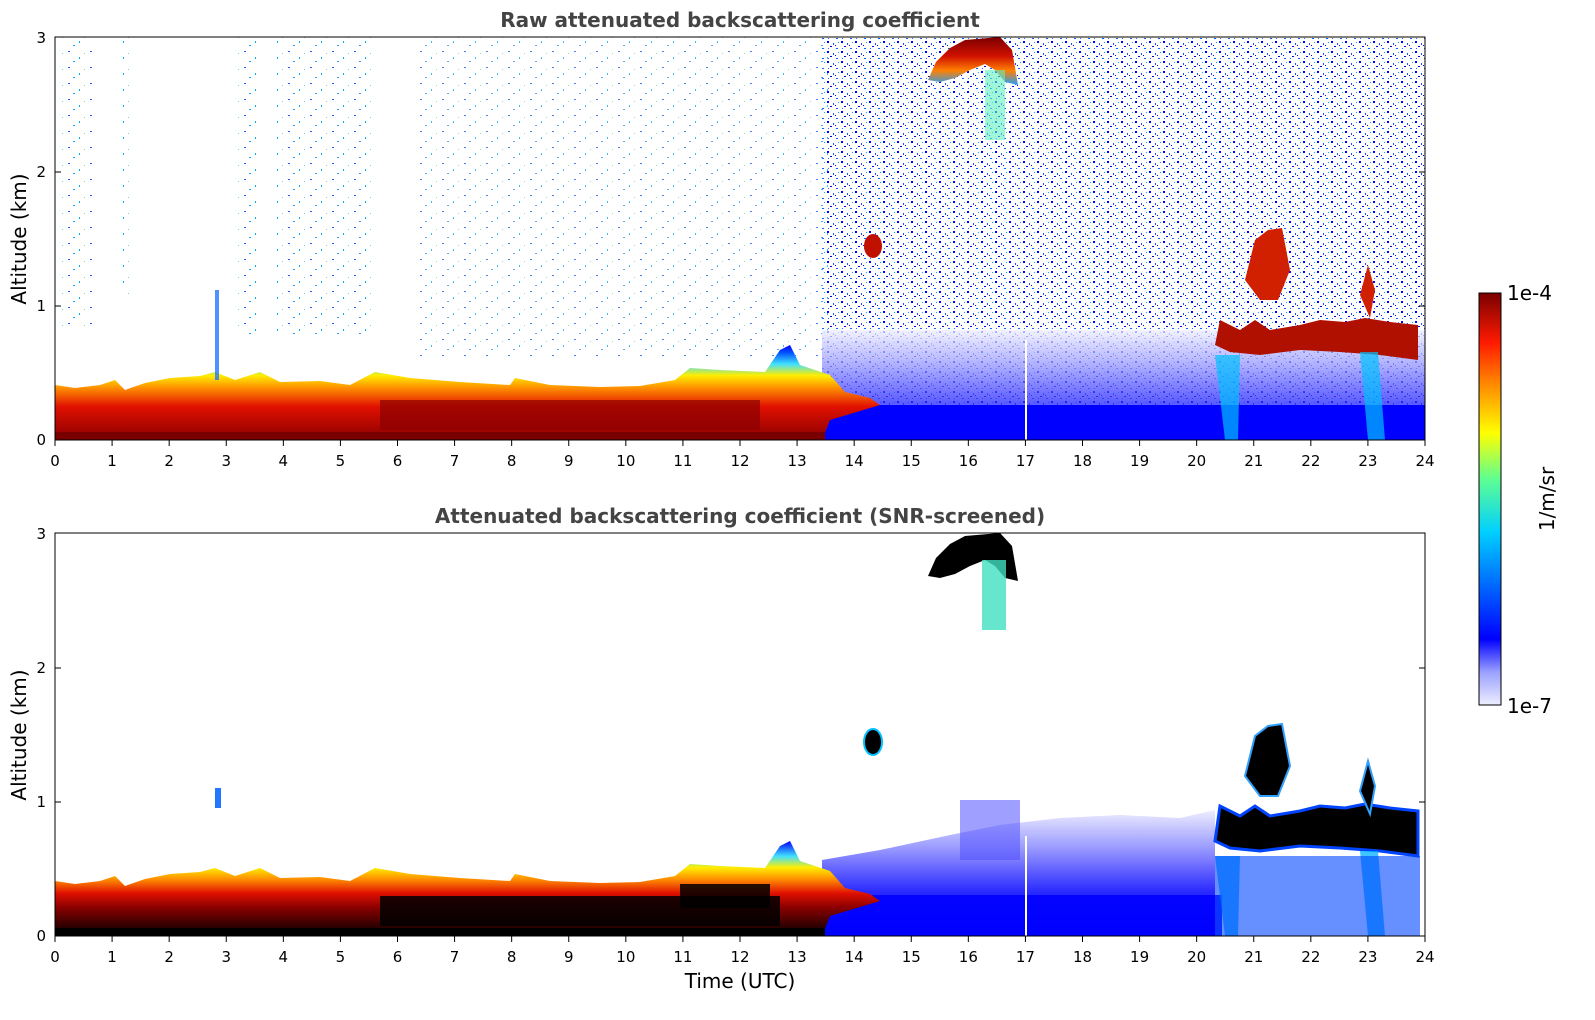 The width and height of the screenshot is (1595, 1020). I want to click on x-screened-tick-label: 9, so click(569, 957).